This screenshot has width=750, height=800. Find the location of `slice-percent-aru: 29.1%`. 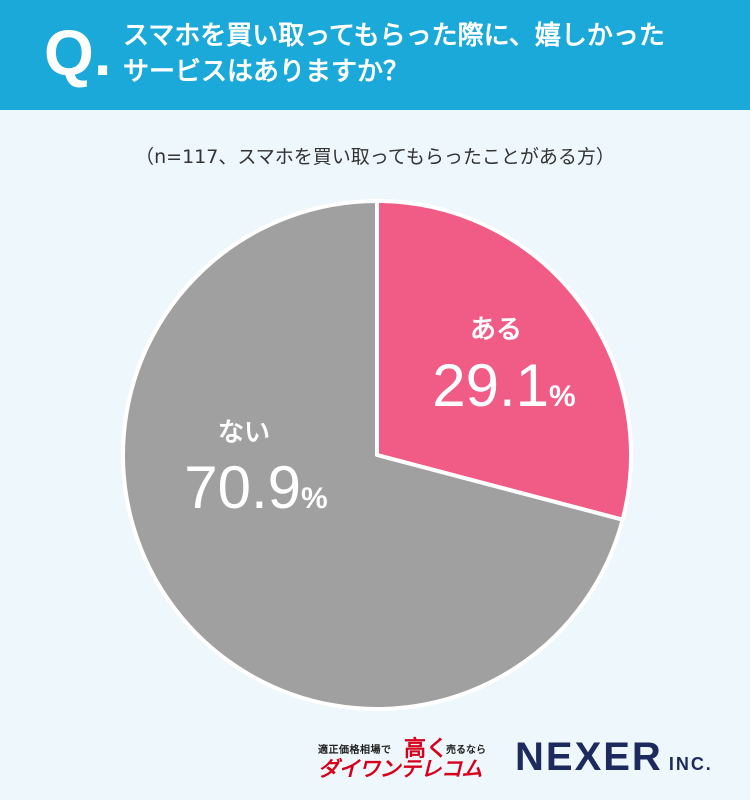

slice-percent-aru: 29.1% is located at coordinates (503, 385).